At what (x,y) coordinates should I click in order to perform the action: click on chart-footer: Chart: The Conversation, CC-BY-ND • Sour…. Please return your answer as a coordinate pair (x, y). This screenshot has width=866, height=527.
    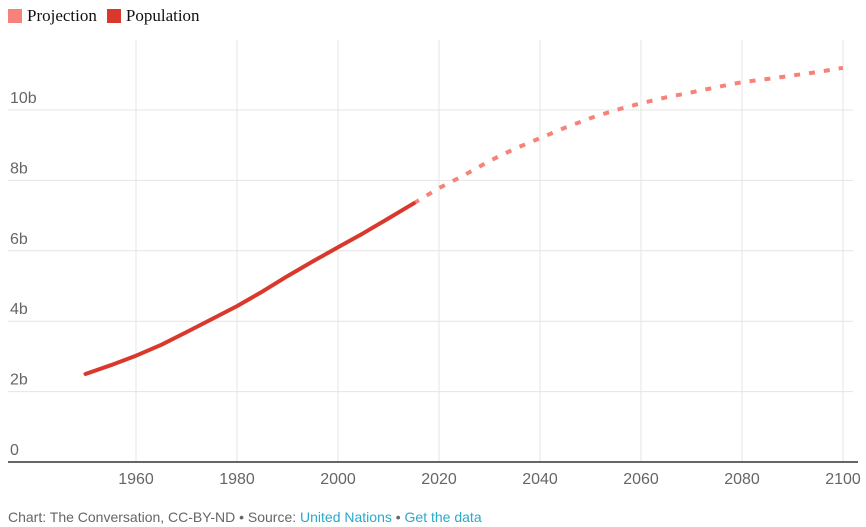
    Looking at the image, I should click on (245, 517).